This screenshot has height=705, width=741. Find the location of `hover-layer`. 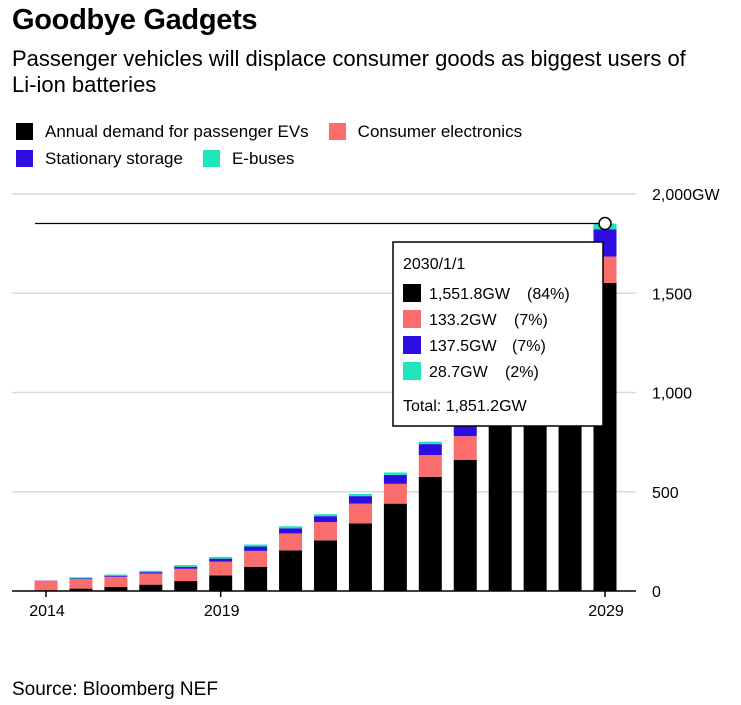

hover-layer is located at coordinates (323, 223).